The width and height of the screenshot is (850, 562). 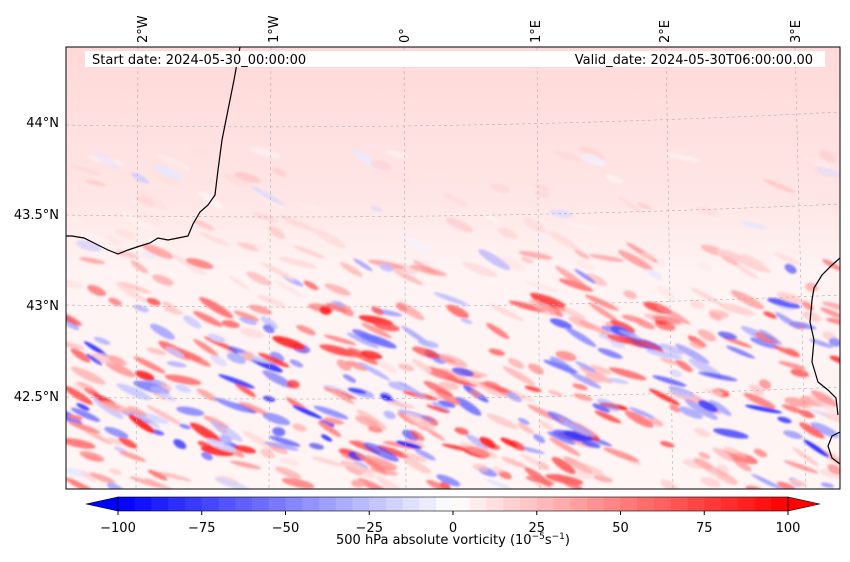 I want to click on colorbar-tick-label: −100, so click(x=118, y=528).